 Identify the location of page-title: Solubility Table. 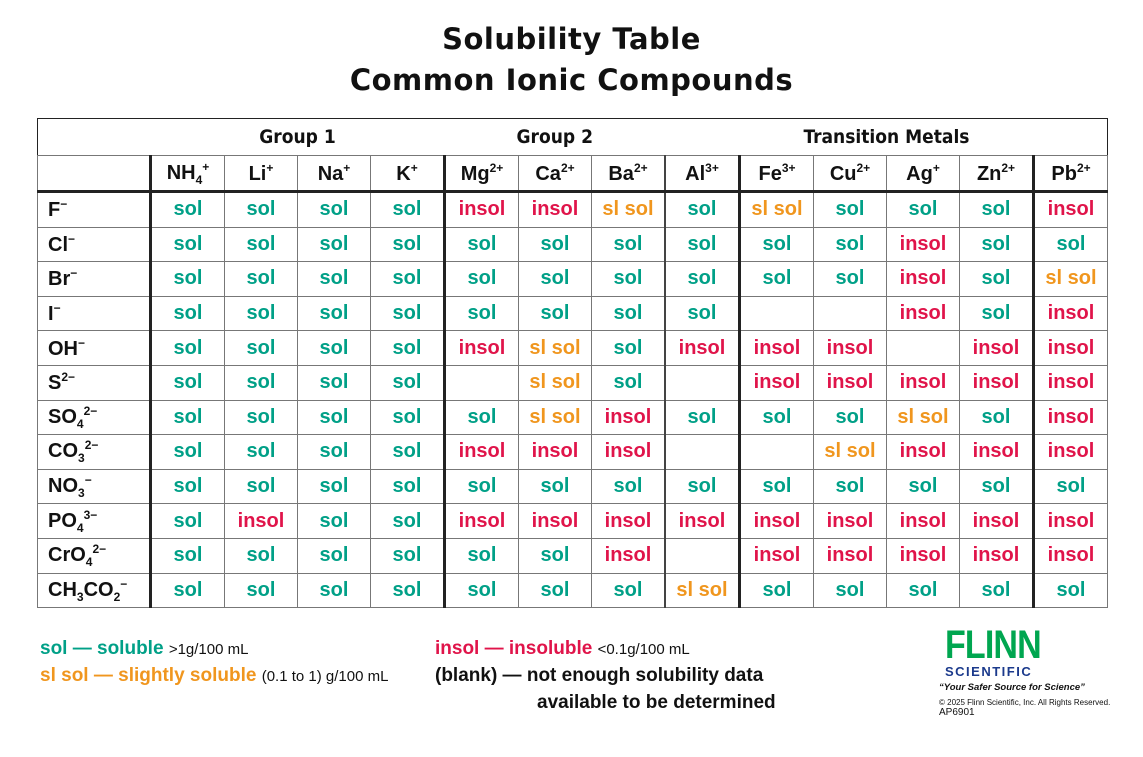
(571, 39).